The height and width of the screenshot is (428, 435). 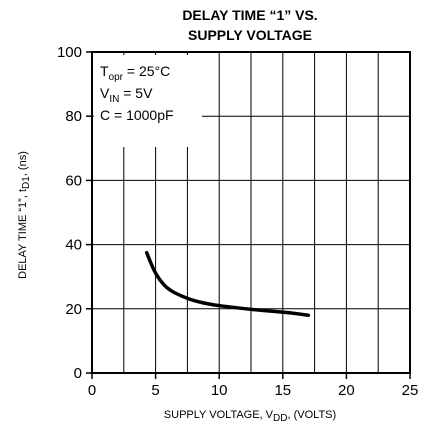 I want to click on y-axis-ticks: 0 20 40 60 80 100, so click(x=74, y=213).